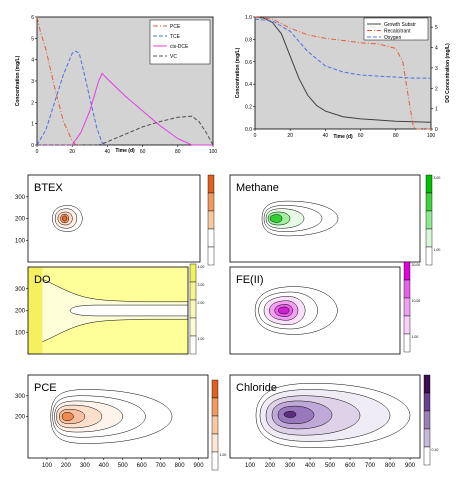 The width and height of the screenshot is (460, 482). What do you see at coordinates (248, 63) in the screenshot?
I see `y-tick-label: 0.6` at bounding box center [248, 63].